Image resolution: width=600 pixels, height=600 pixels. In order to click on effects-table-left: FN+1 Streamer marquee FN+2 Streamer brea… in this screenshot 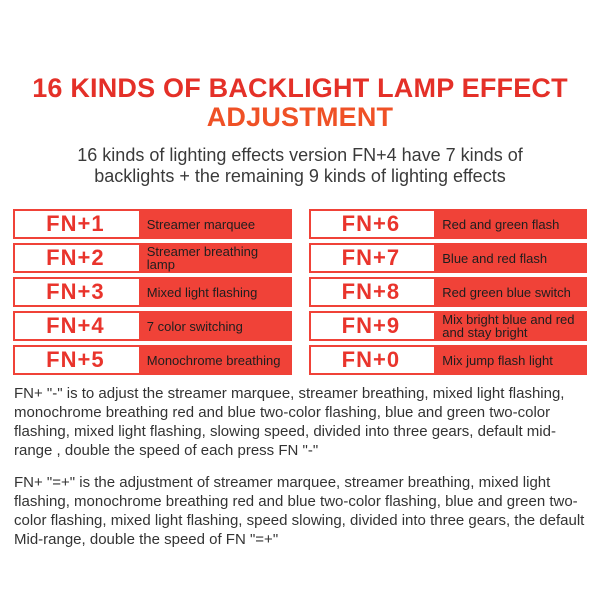, I will do `click(152, 292)`.